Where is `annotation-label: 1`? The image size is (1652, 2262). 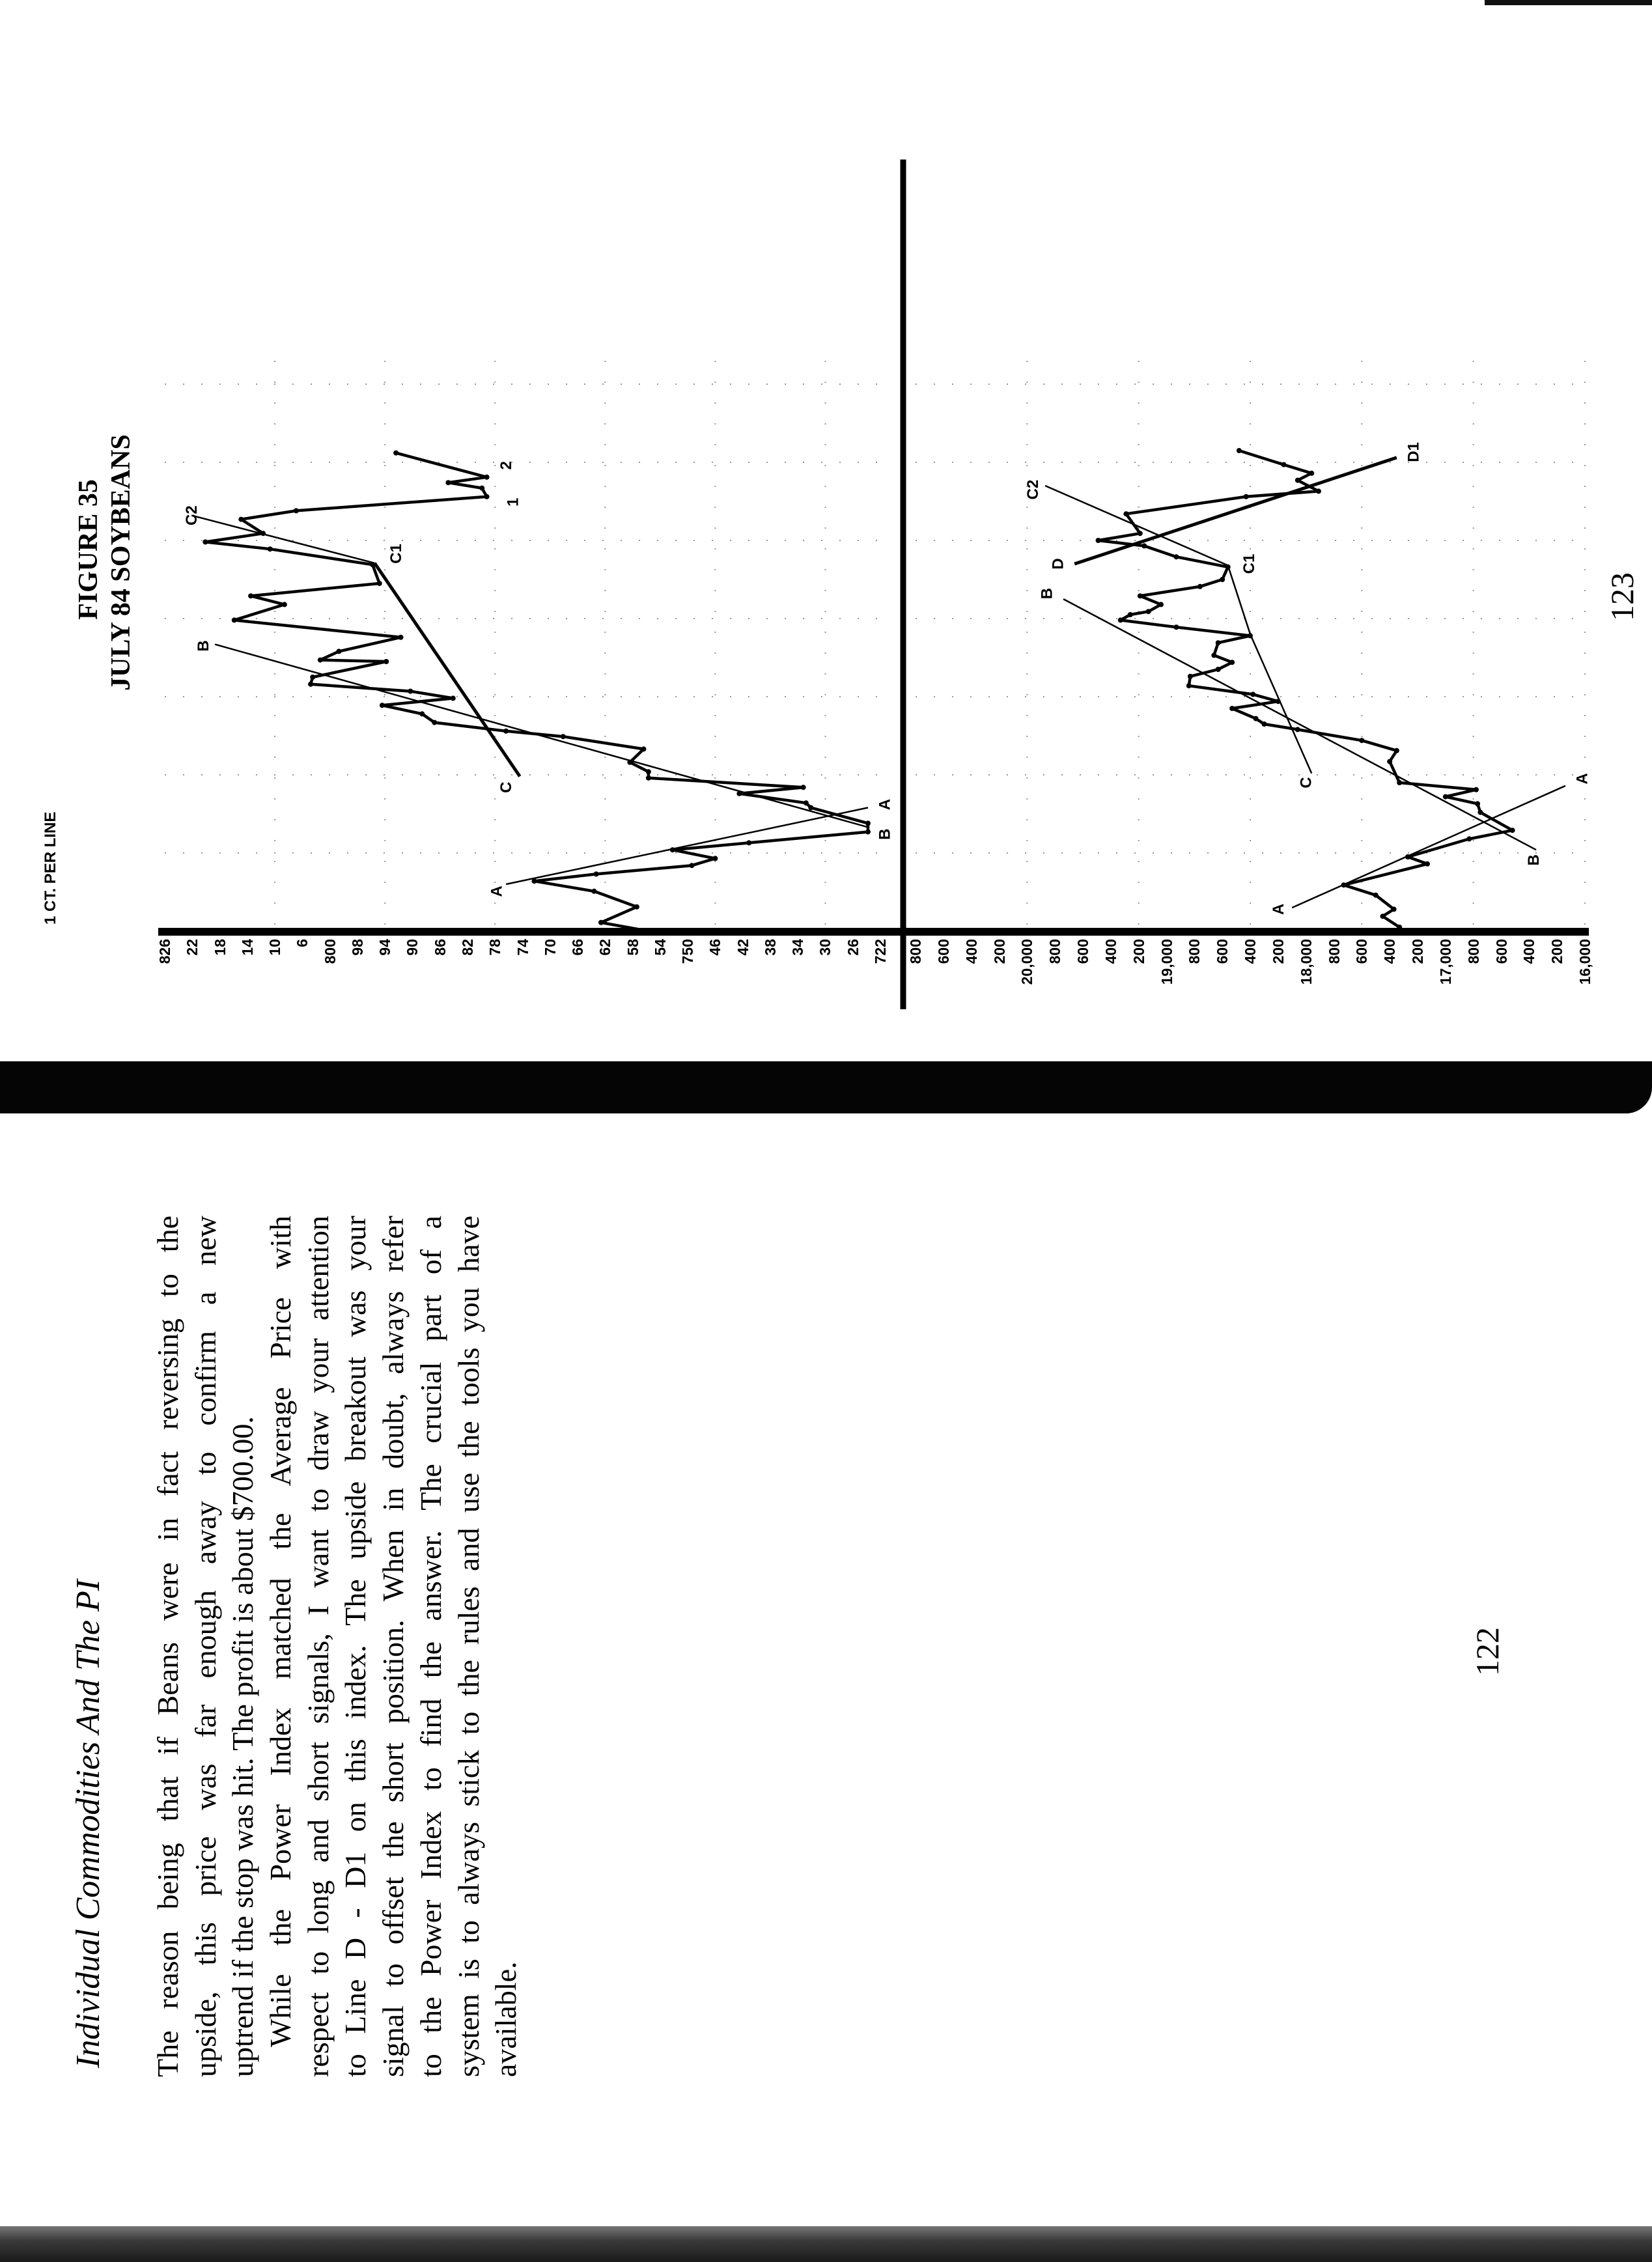 annotation-label: 1 is located at coordinates (514, 502).